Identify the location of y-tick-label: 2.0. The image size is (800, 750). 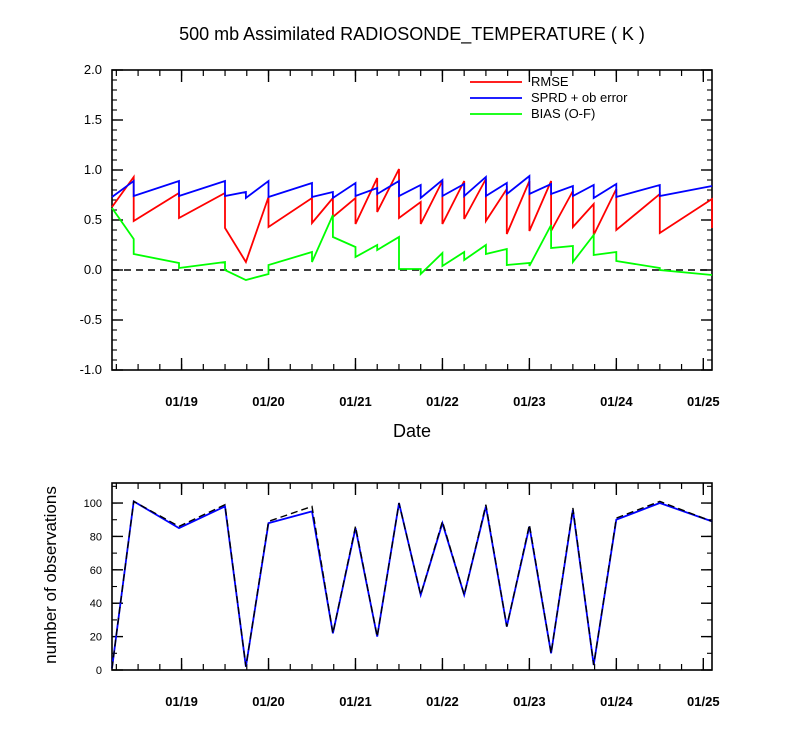
(93, 69).